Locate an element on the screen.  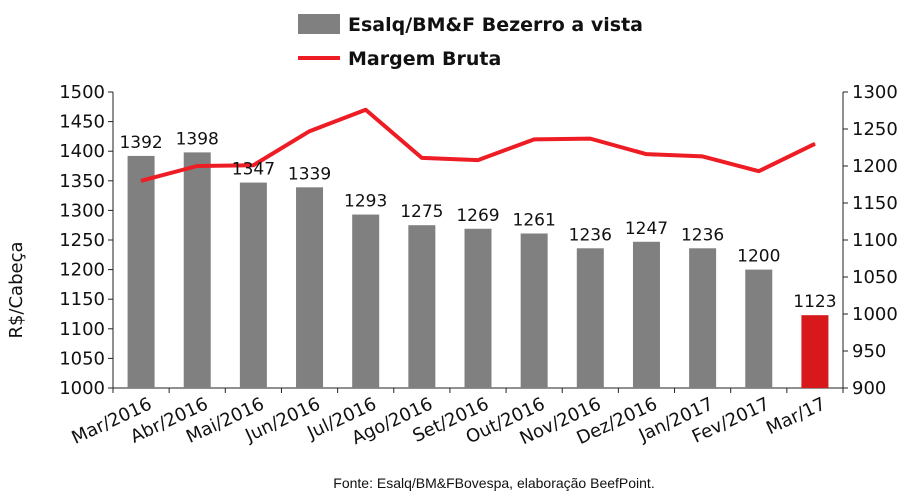
y-axis-left-label: R$/Cabeça is located at coordinates (16, 289).